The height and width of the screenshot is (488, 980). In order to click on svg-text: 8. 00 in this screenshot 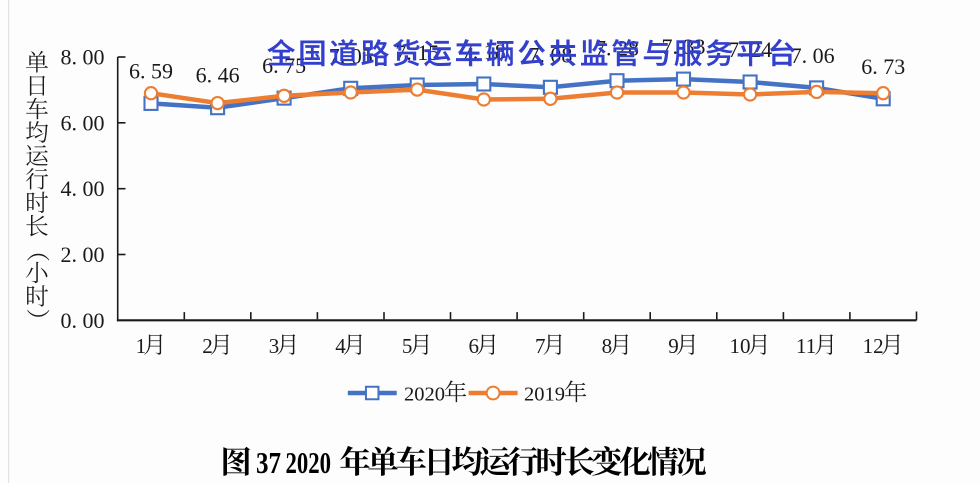, I will do `click(83, 57)`.